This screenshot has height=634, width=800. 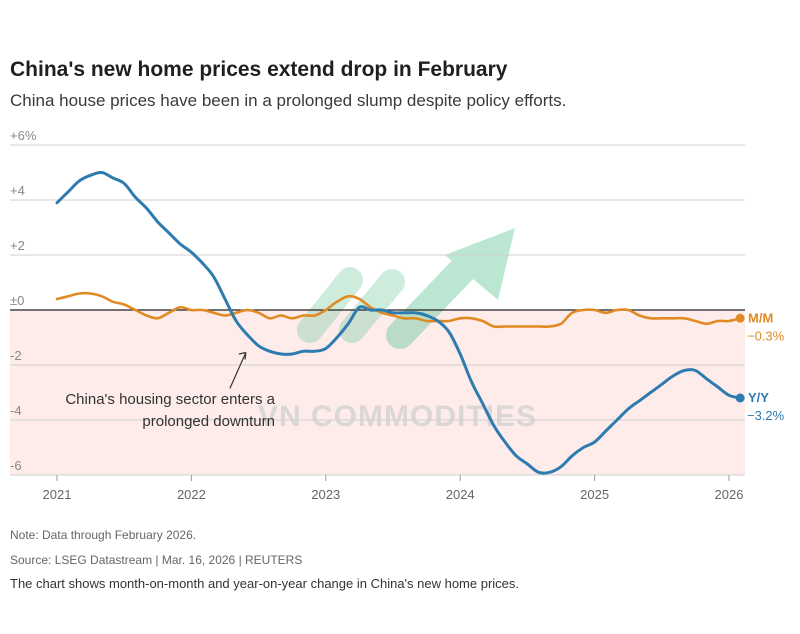 What do you see at coordinates (766, 335) in the screenshot?
I see `series-end-value-m-m: −0.3%` at bounding box center [766, 335].